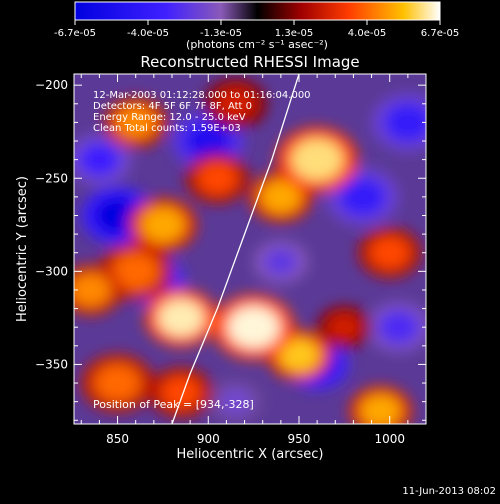  What do you see at coordinates (51, 364) in the screenshot?
I see `y-tick-label: −350` at bounding box center [51, 364].